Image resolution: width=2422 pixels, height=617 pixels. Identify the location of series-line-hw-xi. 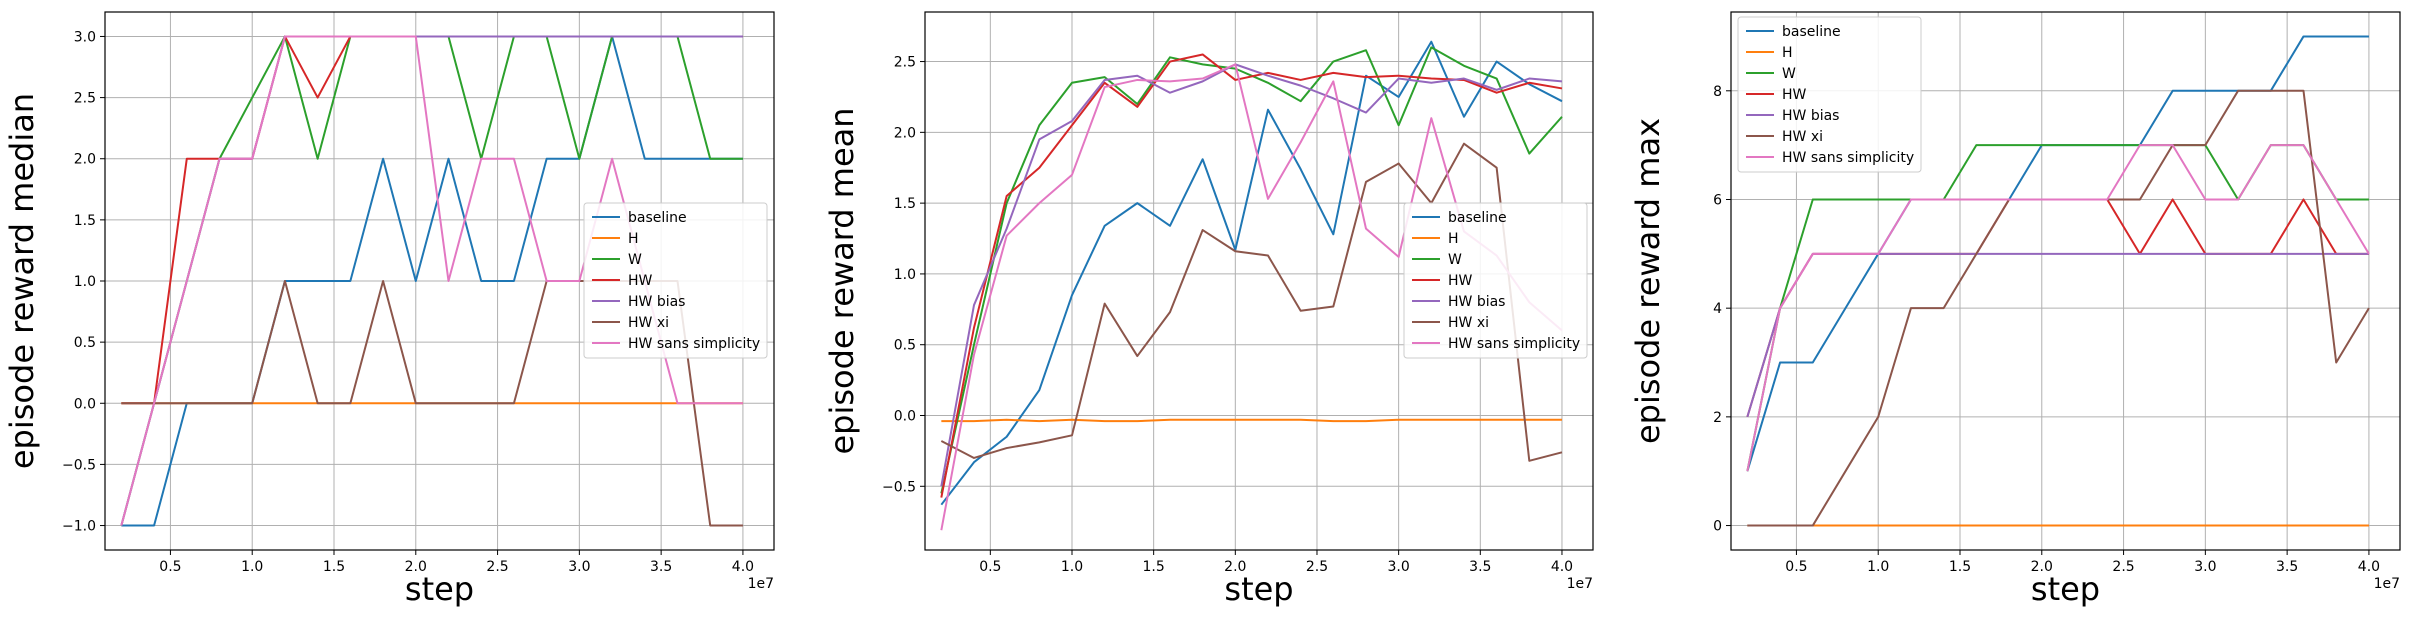
(1251, 302).